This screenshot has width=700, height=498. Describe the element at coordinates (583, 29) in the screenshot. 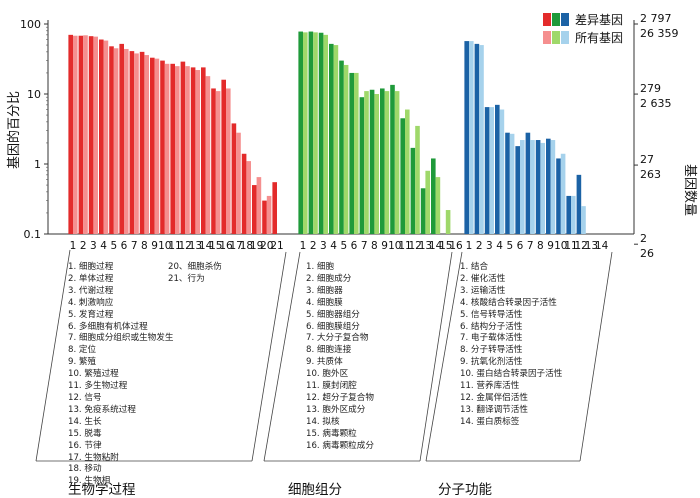

I see `legend: 差异基因 所有基因` at that location.